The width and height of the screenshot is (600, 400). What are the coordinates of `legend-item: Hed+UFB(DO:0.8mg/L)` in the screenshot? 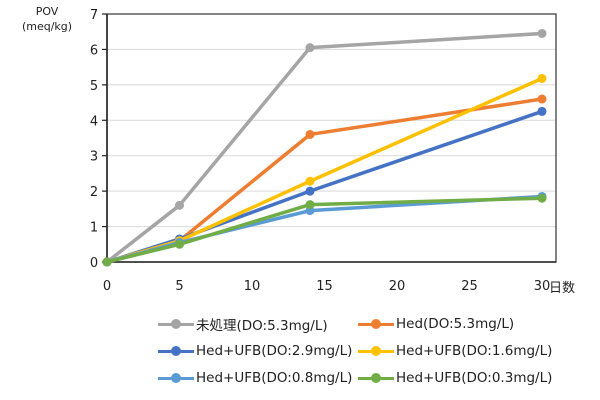 It's located at (258, 378).